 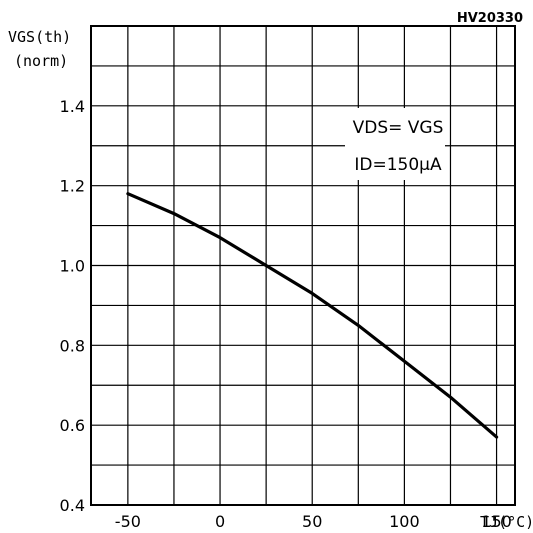 What do you see at coordinates (72, 186) in the screenshot?
I see `y-tick-label: 1.2` at bounding box center [72, 186].